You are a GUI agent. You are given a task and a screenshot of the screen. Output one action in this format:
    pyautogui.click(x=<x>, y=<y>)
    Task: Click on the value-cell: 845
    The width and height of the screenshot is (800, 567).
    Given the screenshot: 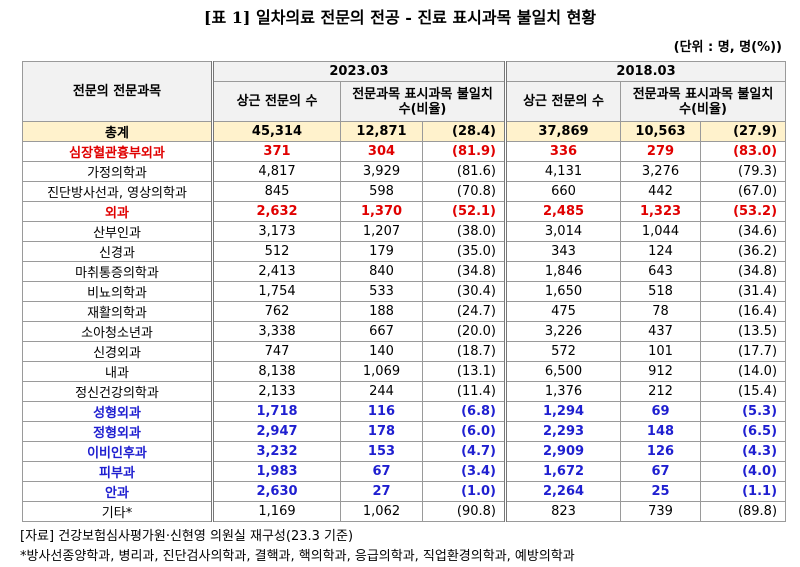 What is the action you would take?
    pyautogui.click(x=276, y=191)
    